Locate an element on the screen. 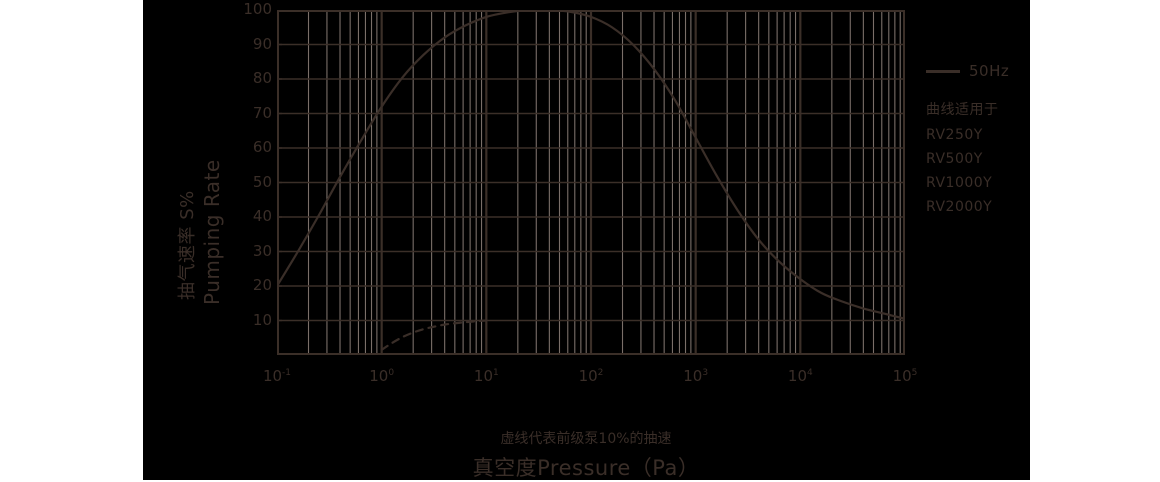  y-tick-label: 80 is located at coordinates (262, 78).